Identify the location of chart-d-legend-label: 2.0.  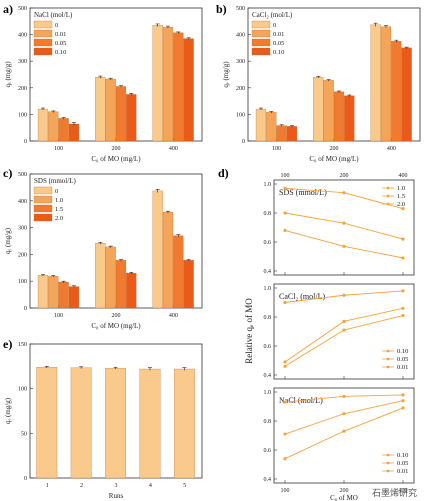
(401, 204).